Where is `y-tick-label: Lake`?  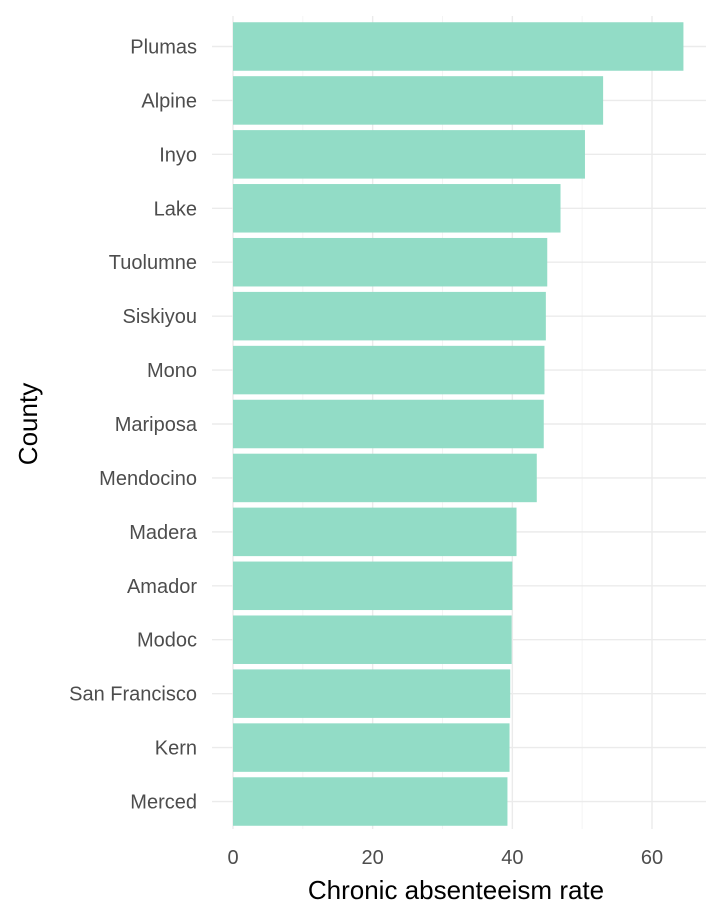
y-tick-label: Lake is located at coordinates (175, 209).